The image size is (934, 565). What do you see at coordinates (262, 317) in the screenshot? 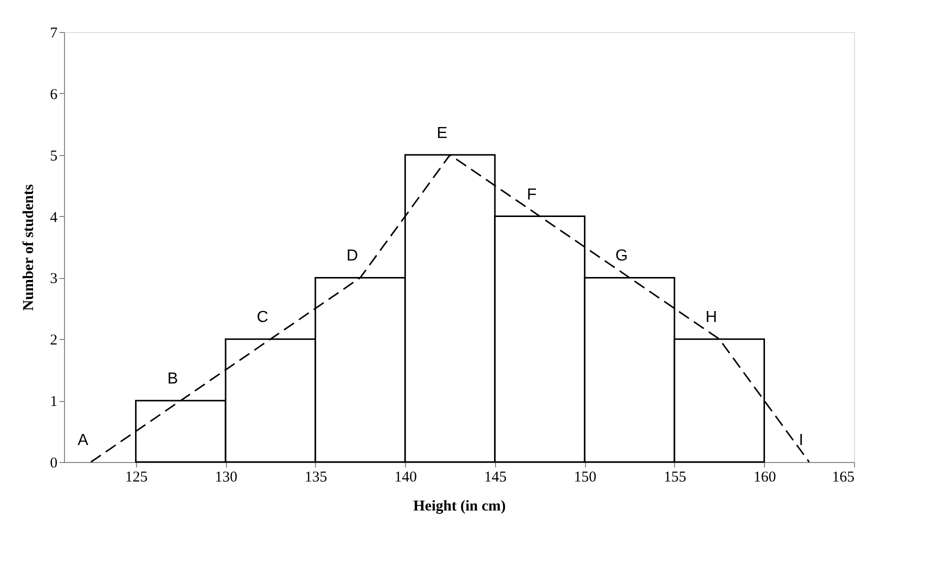
I see `annotation: C` at bounding box center [262, 317].